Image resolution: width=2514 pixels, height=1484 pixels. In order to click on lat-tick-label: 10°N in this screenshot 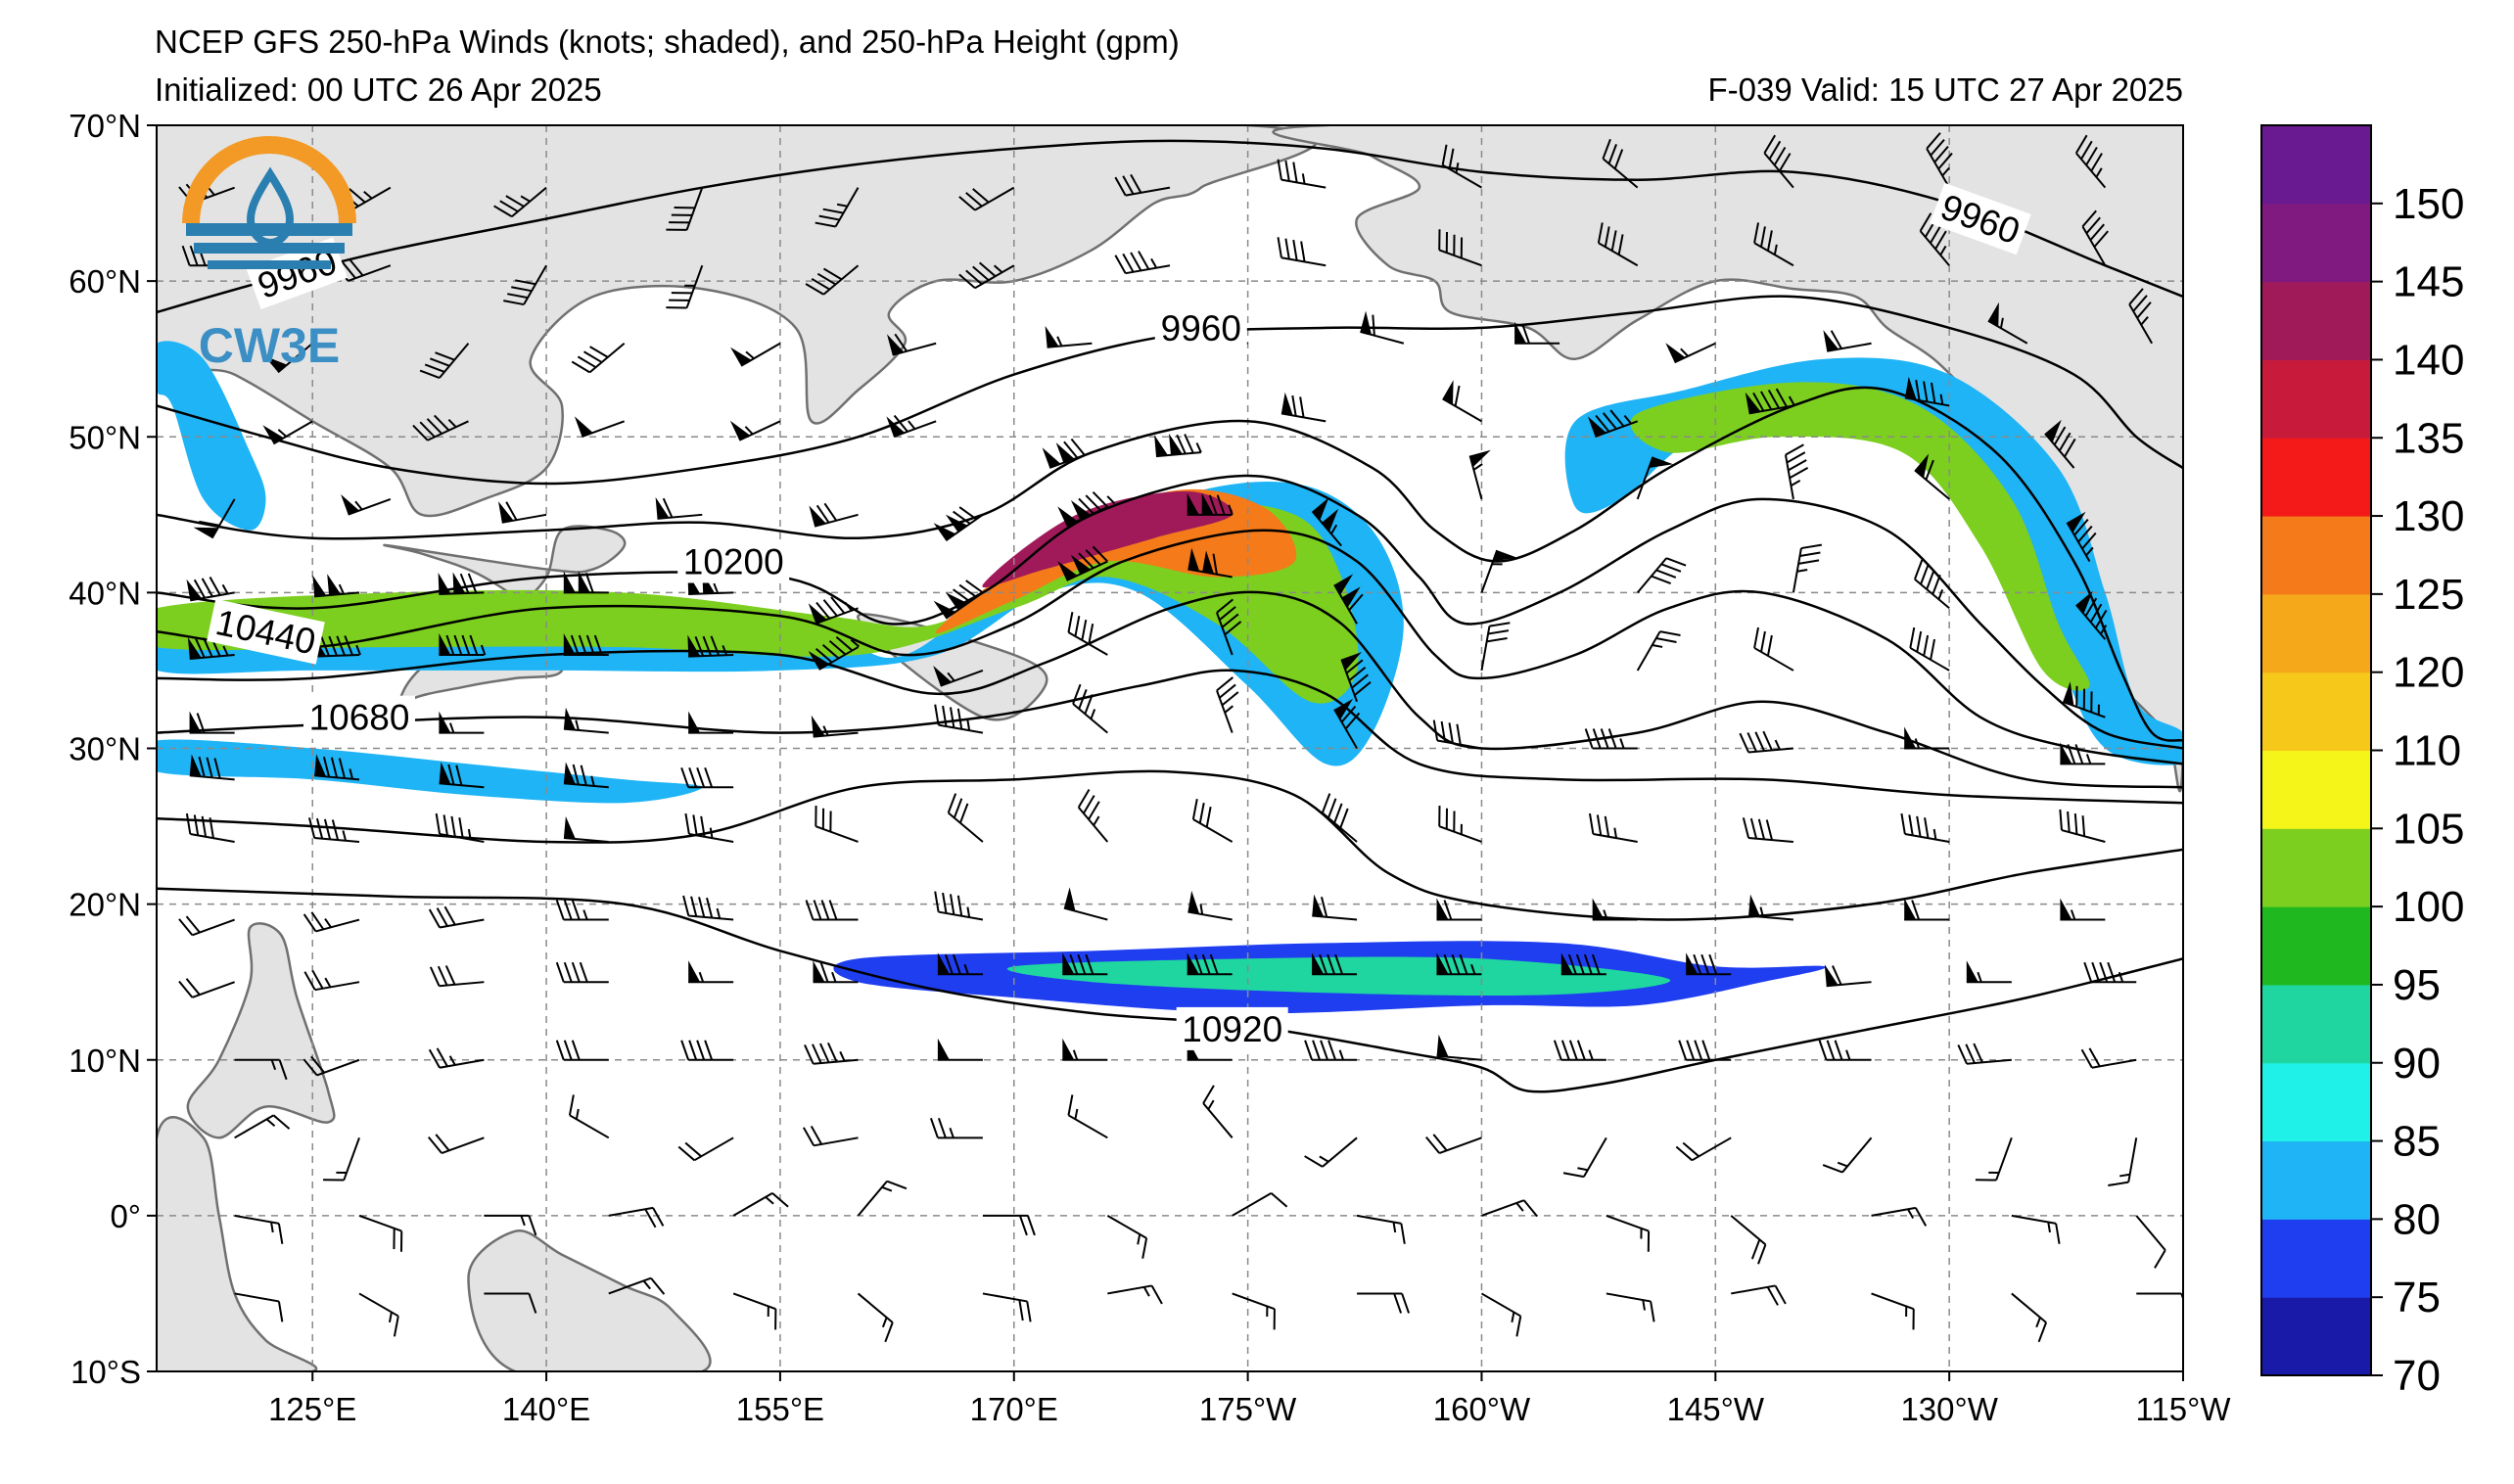, I will do `click(105, 1061)`.